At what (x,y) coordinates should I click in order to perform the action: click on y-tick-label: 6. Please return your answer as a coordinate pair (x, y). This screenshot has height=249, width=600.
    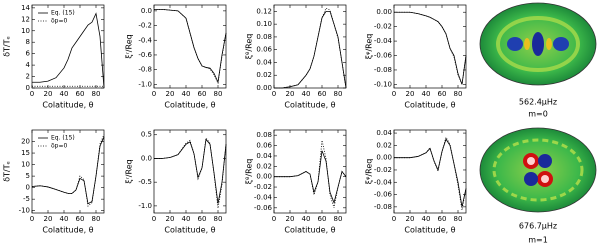
    Looking at the image, I should click on (28, 54).